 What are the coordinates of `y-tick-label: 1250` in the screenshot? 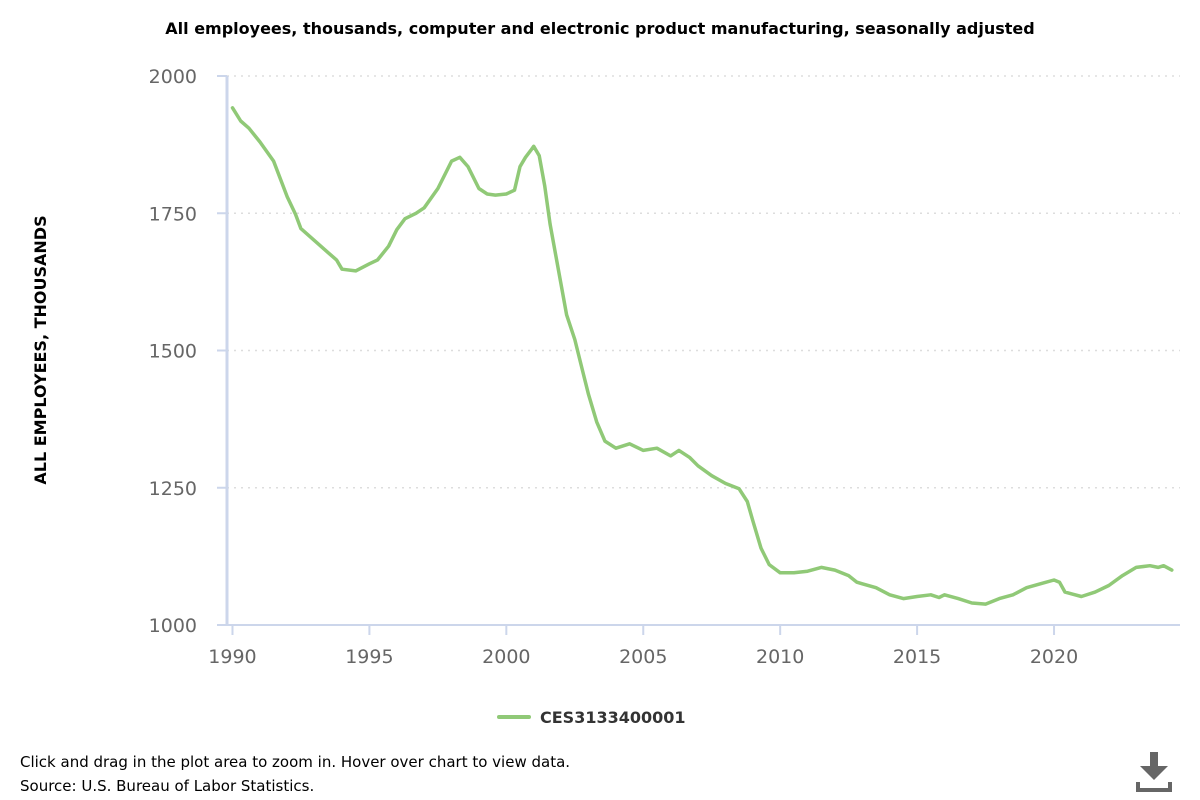 It's located at (173, 489).